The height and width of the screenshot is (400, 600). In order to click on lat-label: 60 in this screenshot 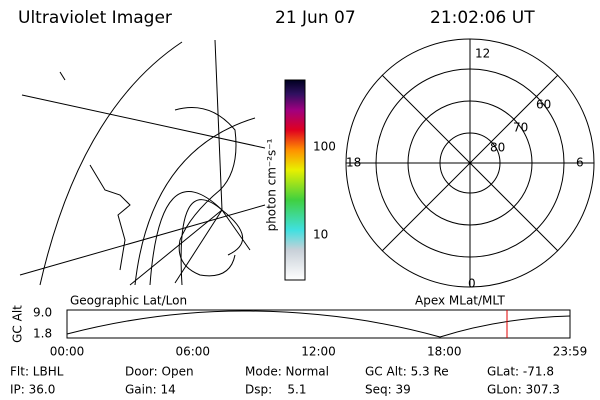, I will do `click(543, 105)`.